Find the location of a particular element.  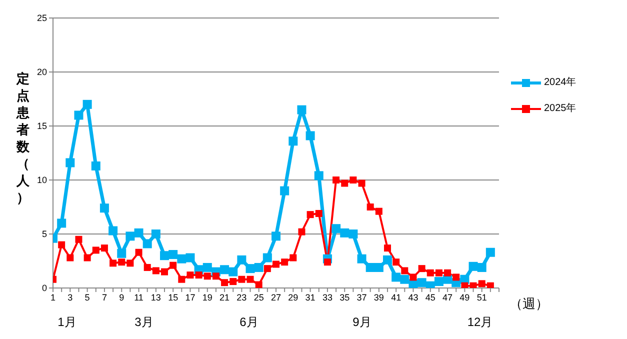

x-tick-label: 9 is located at coordinates (121, 297).